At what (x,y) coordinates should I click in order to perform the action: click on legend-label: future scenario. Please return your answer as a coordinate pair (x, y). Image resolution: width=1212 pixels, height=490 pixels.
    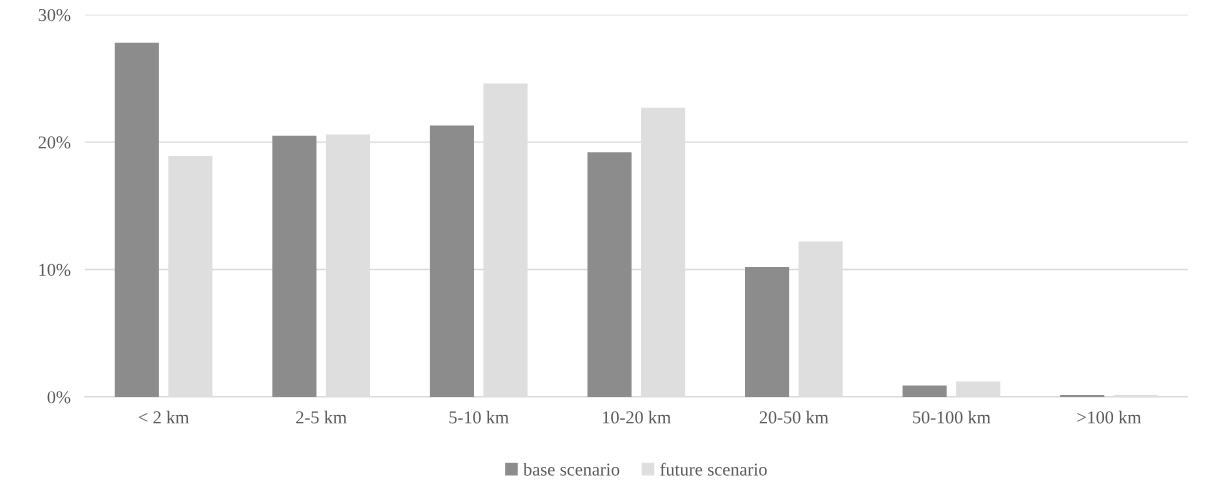
    Looking at the image, I should click on (713, 469).